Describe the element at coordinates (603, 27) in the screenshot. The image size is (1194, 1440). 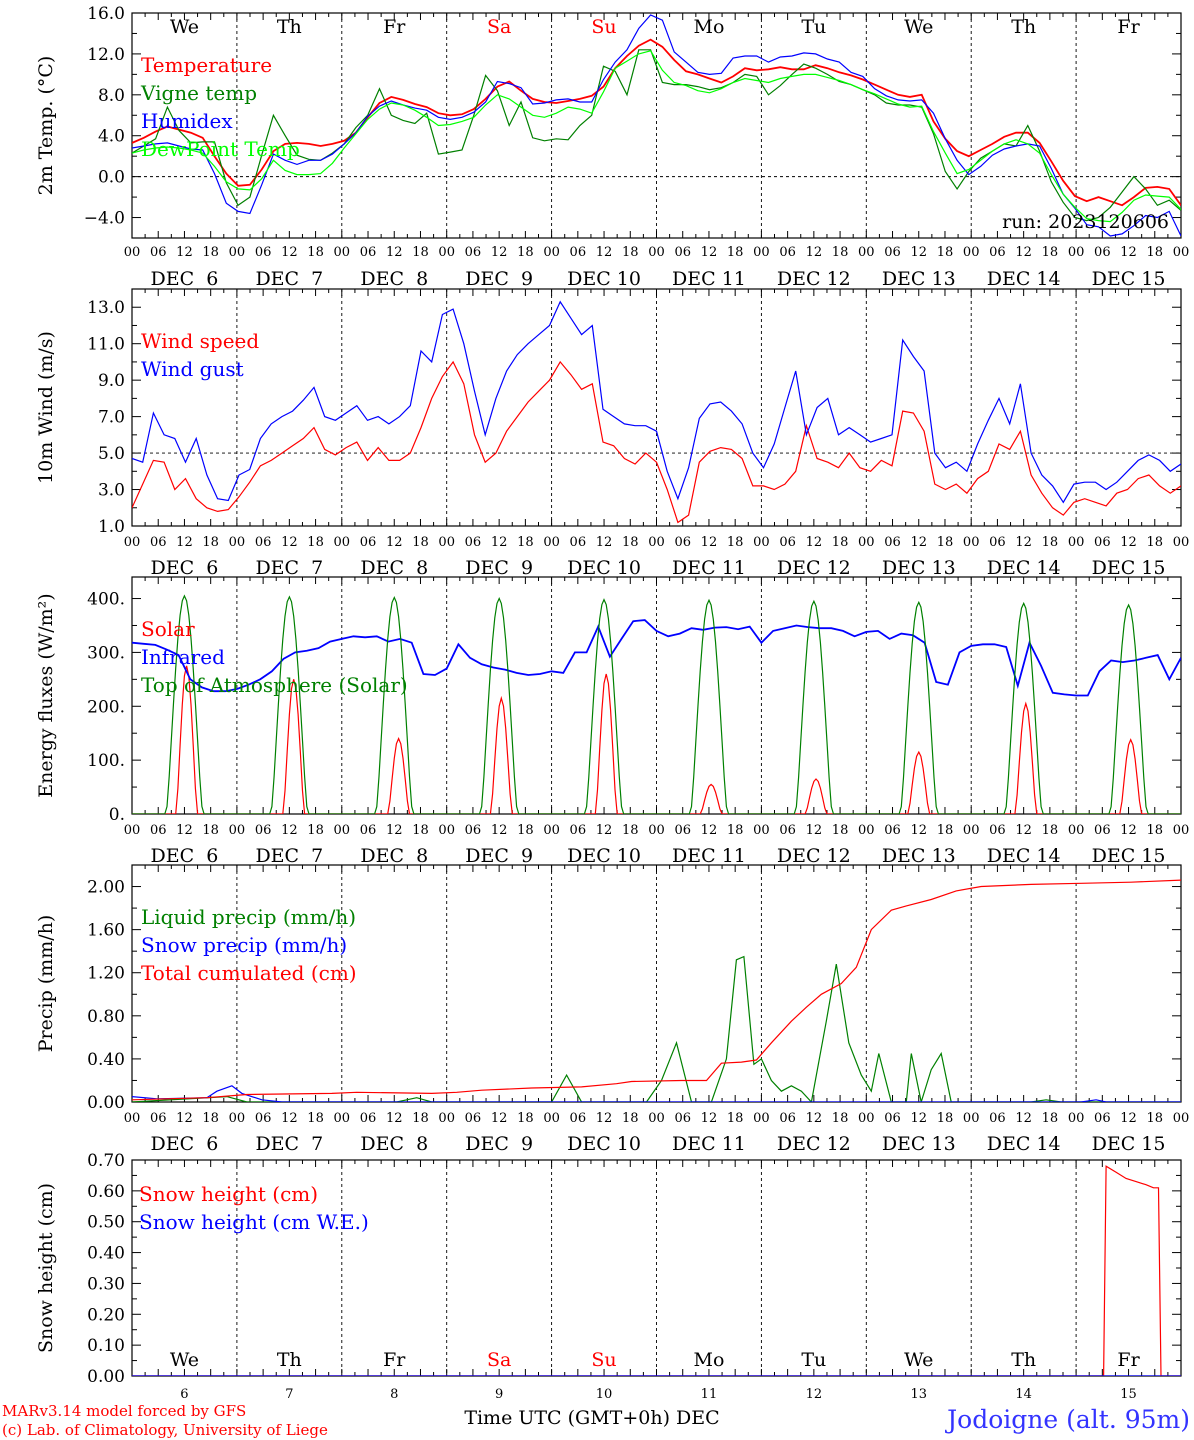
I see `weekday-label: Su` at that location.